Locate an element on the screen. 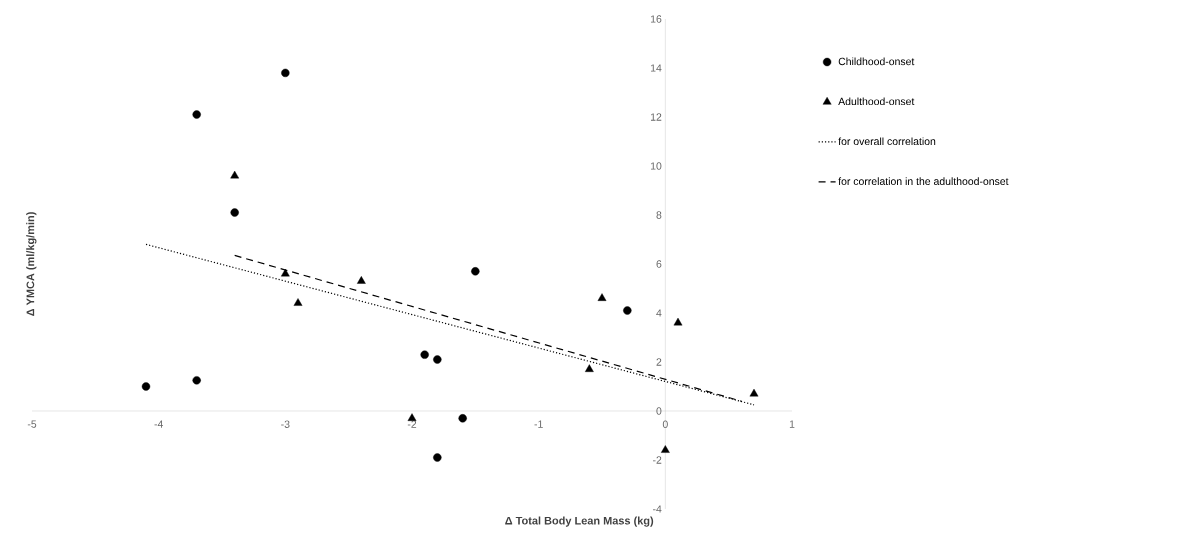  legend-label: Adulthood-onset is located at coordinates (876, 101).